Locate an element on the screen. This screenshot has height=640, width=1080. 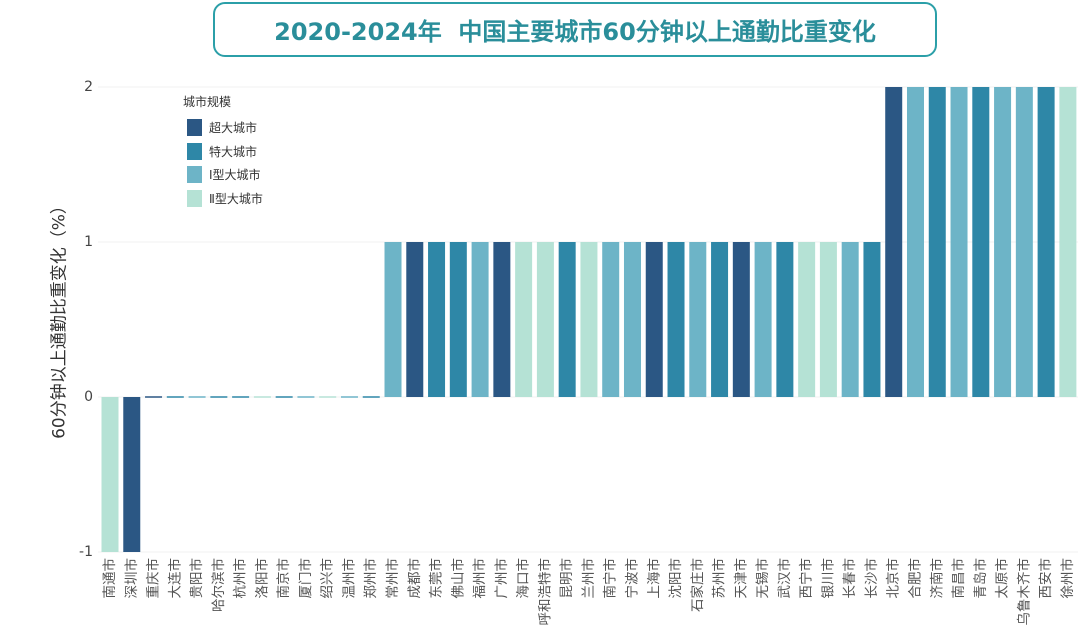
x-tick-label: 武汉市 is located at coordinates (784, 578).